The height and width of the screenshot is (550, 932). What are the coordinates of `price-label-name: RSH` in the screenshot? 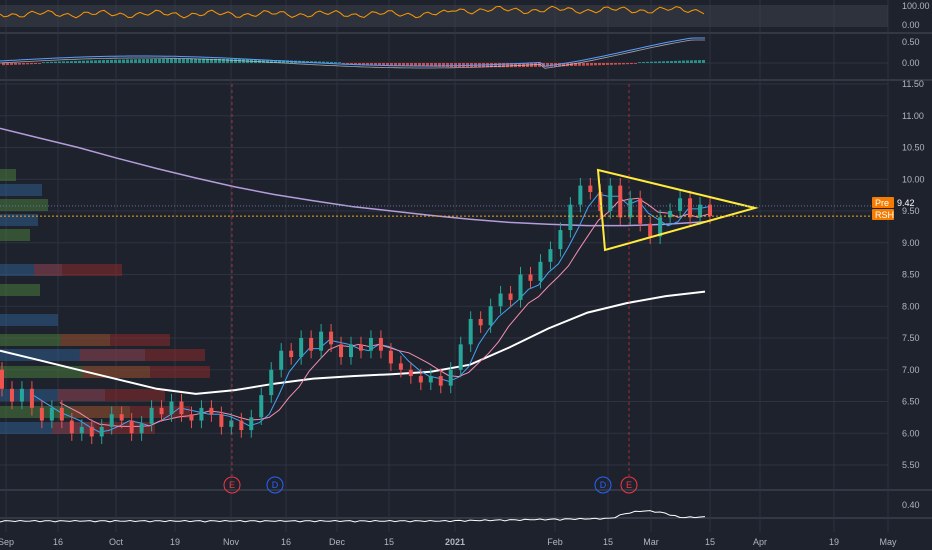 It's located at (884, 215).